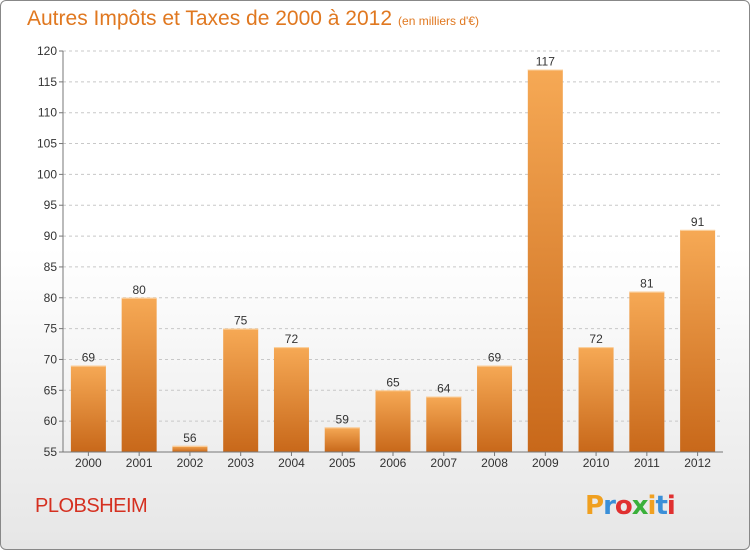  Describe the element at coordinates (47, 113) in the screenshot. I see `y-tick-label: 110` at that location.